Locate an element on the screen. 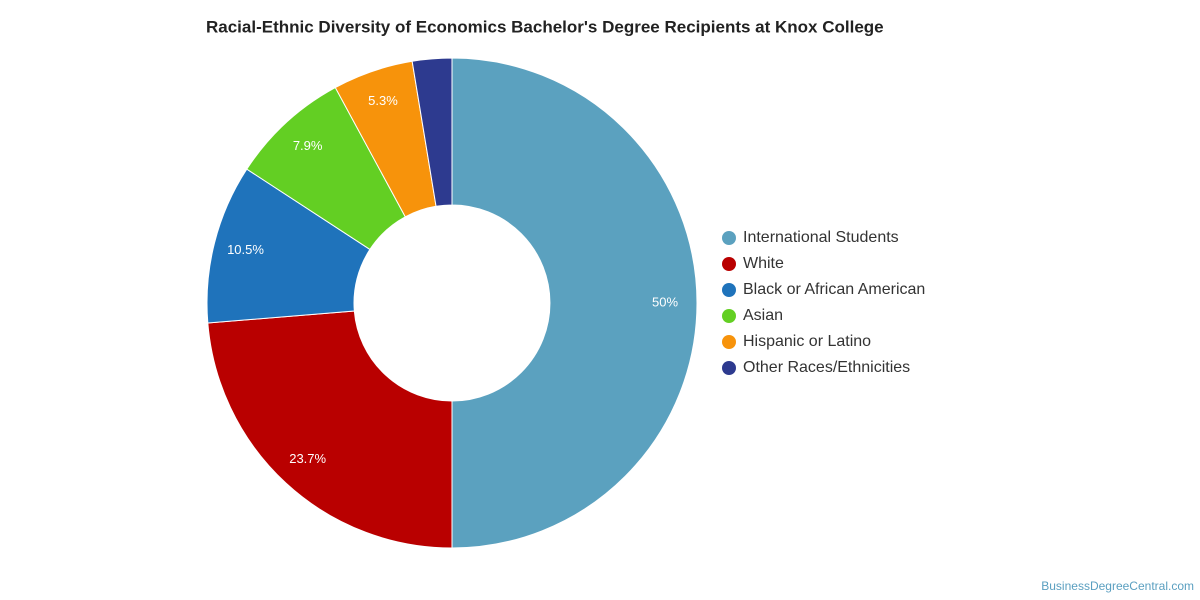 This screenshot has width=1200, height=600. legend-label: Hispanic or Latino is located at coordinates (807, 341).